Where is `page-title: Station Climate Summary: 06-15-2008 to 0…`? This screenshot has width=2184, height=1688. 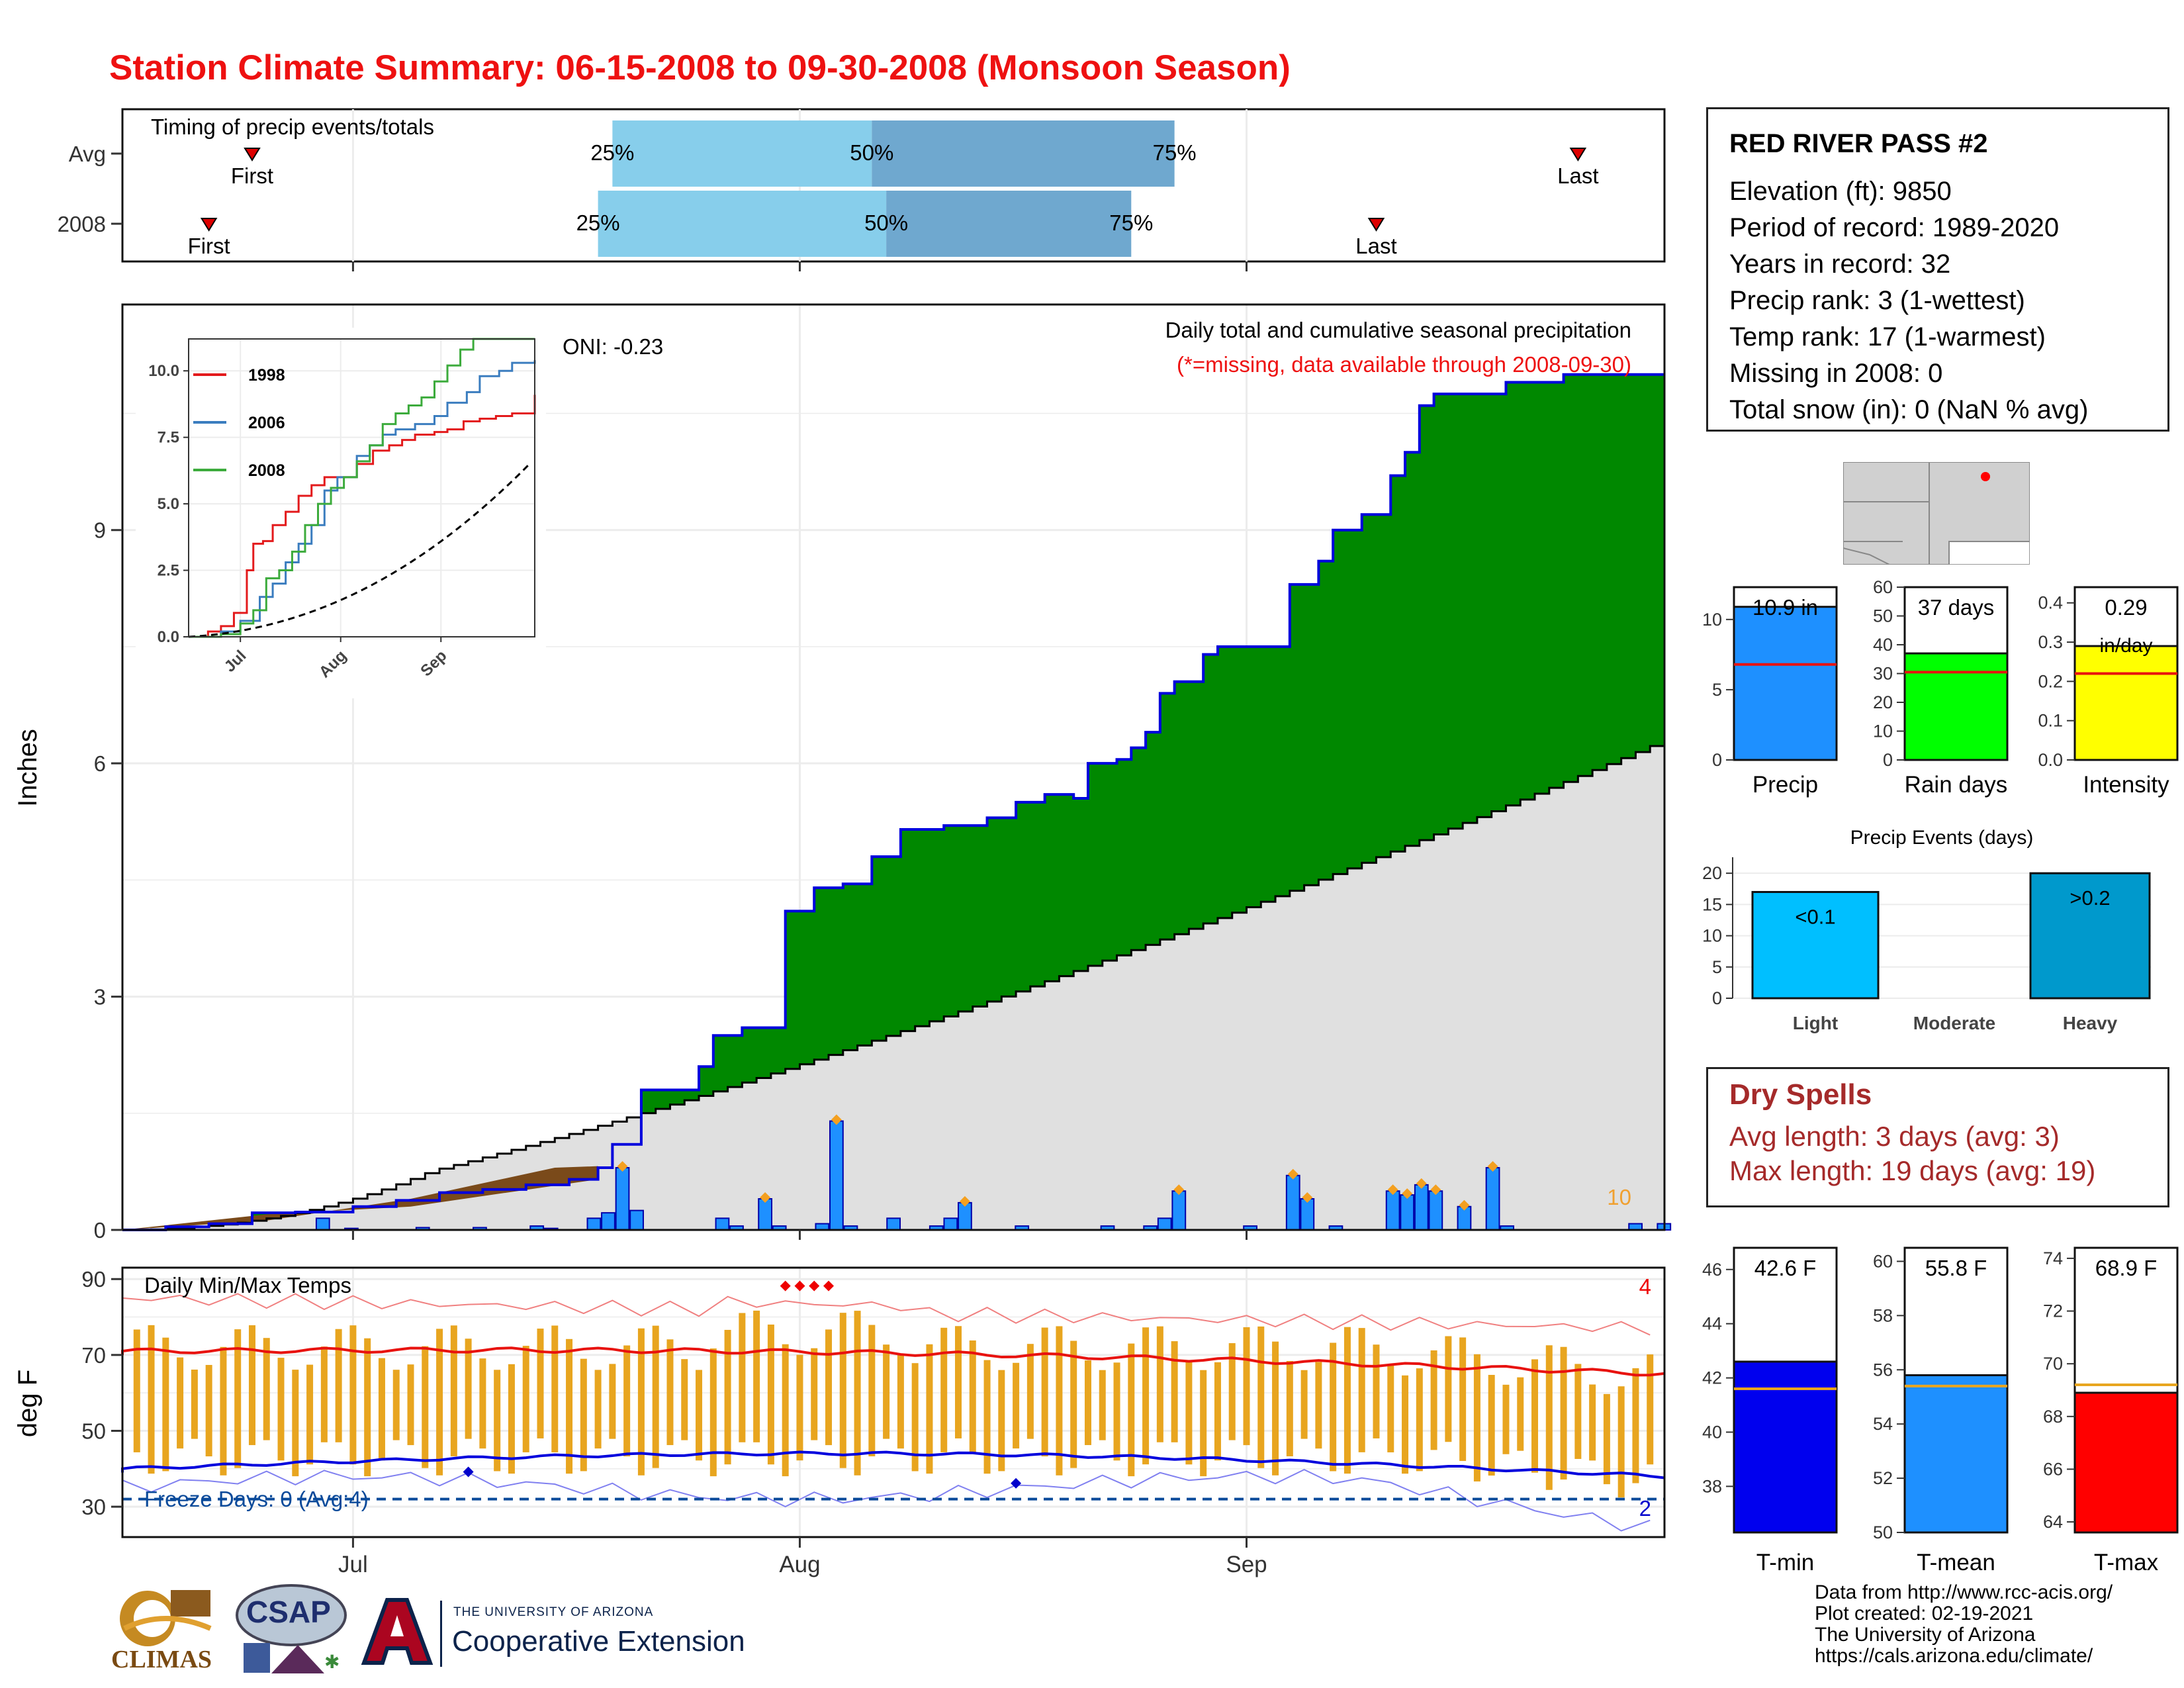
page-title: Station Climate Summary: 06-15-2008 to 0… is located at coordinates (700, 67).